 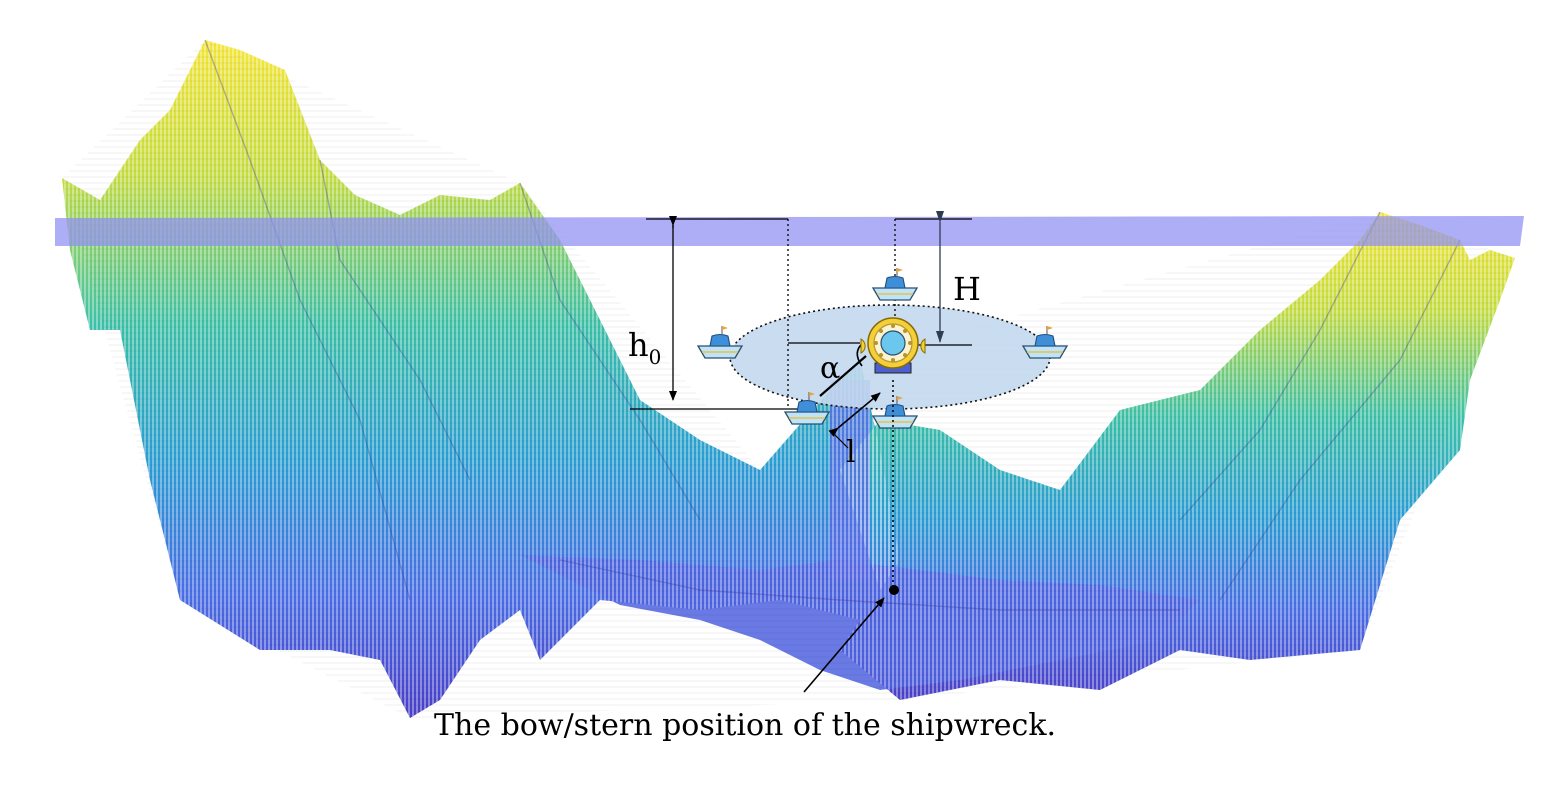 What do you see at coordinates (933, 278) in the screenshot?
I see `H-dimension` at bounding box center [933, 278].